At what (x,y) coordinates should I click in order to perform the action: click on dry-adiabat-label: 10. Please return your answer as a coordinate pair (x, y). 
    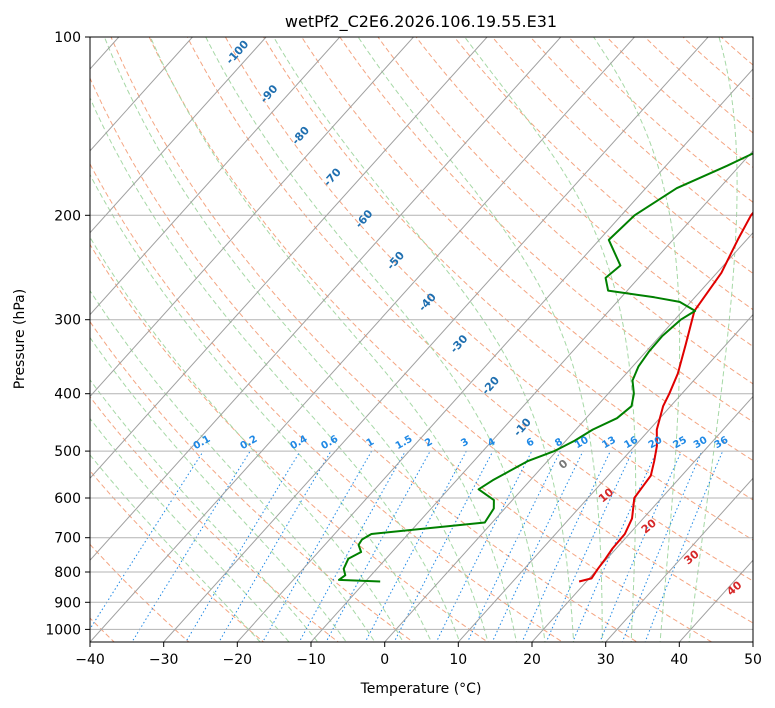
    Looking at the image, I should click on (606, 495).